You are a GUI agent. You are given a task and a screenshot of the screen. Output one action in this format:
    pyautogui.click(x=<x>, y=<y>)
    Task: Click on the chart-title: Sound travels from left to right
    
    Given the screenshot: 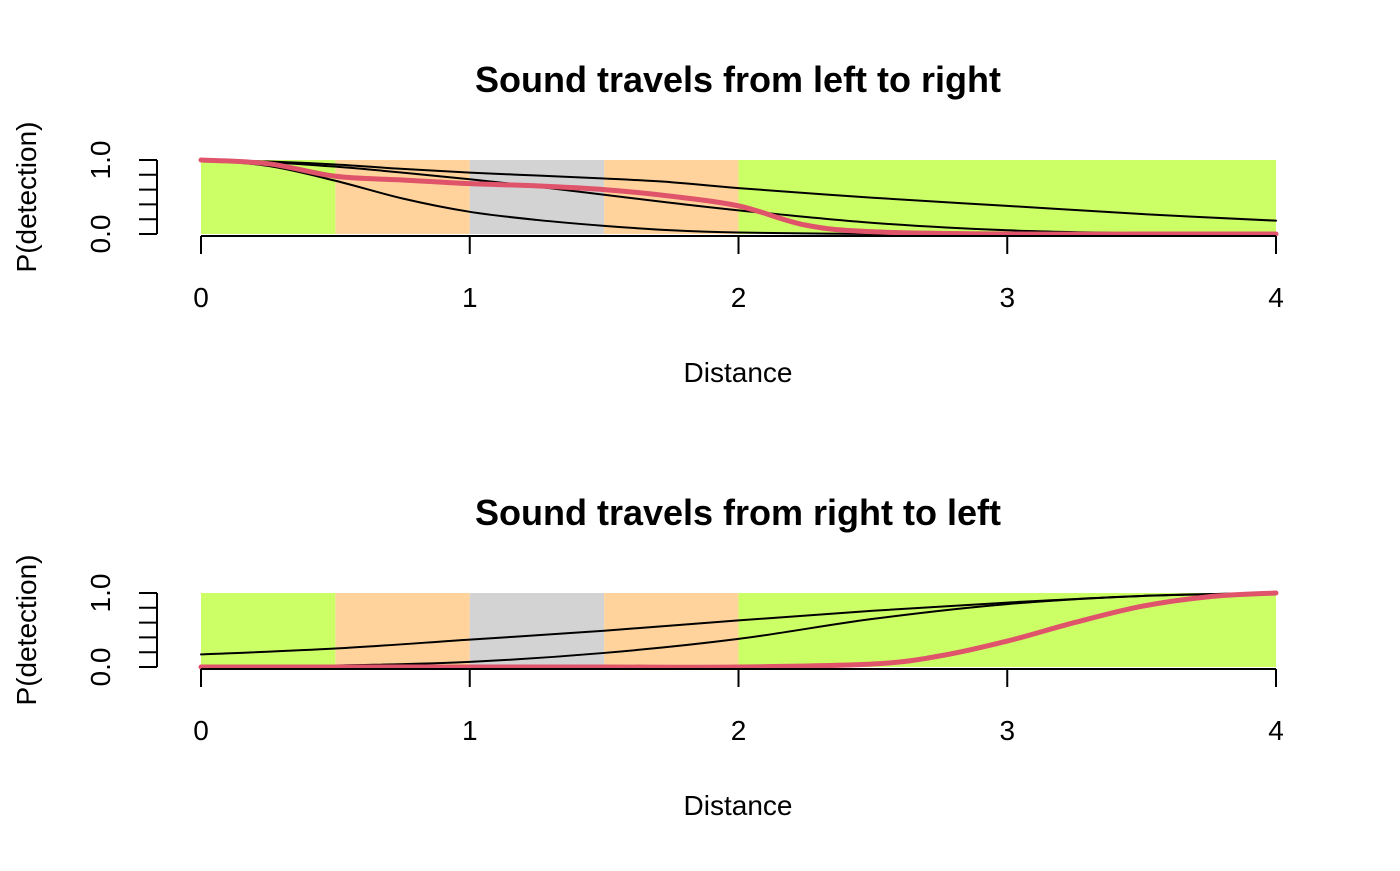 What is the action you would take?
    pyautogui.click(x=738, y=79)
    